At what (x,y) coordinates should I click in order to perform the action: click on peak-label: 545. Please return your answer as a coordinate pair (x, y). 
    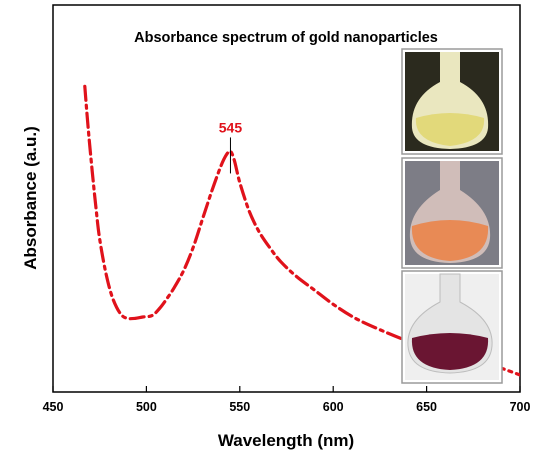
    Looking at the image, I should click on (231, 127).